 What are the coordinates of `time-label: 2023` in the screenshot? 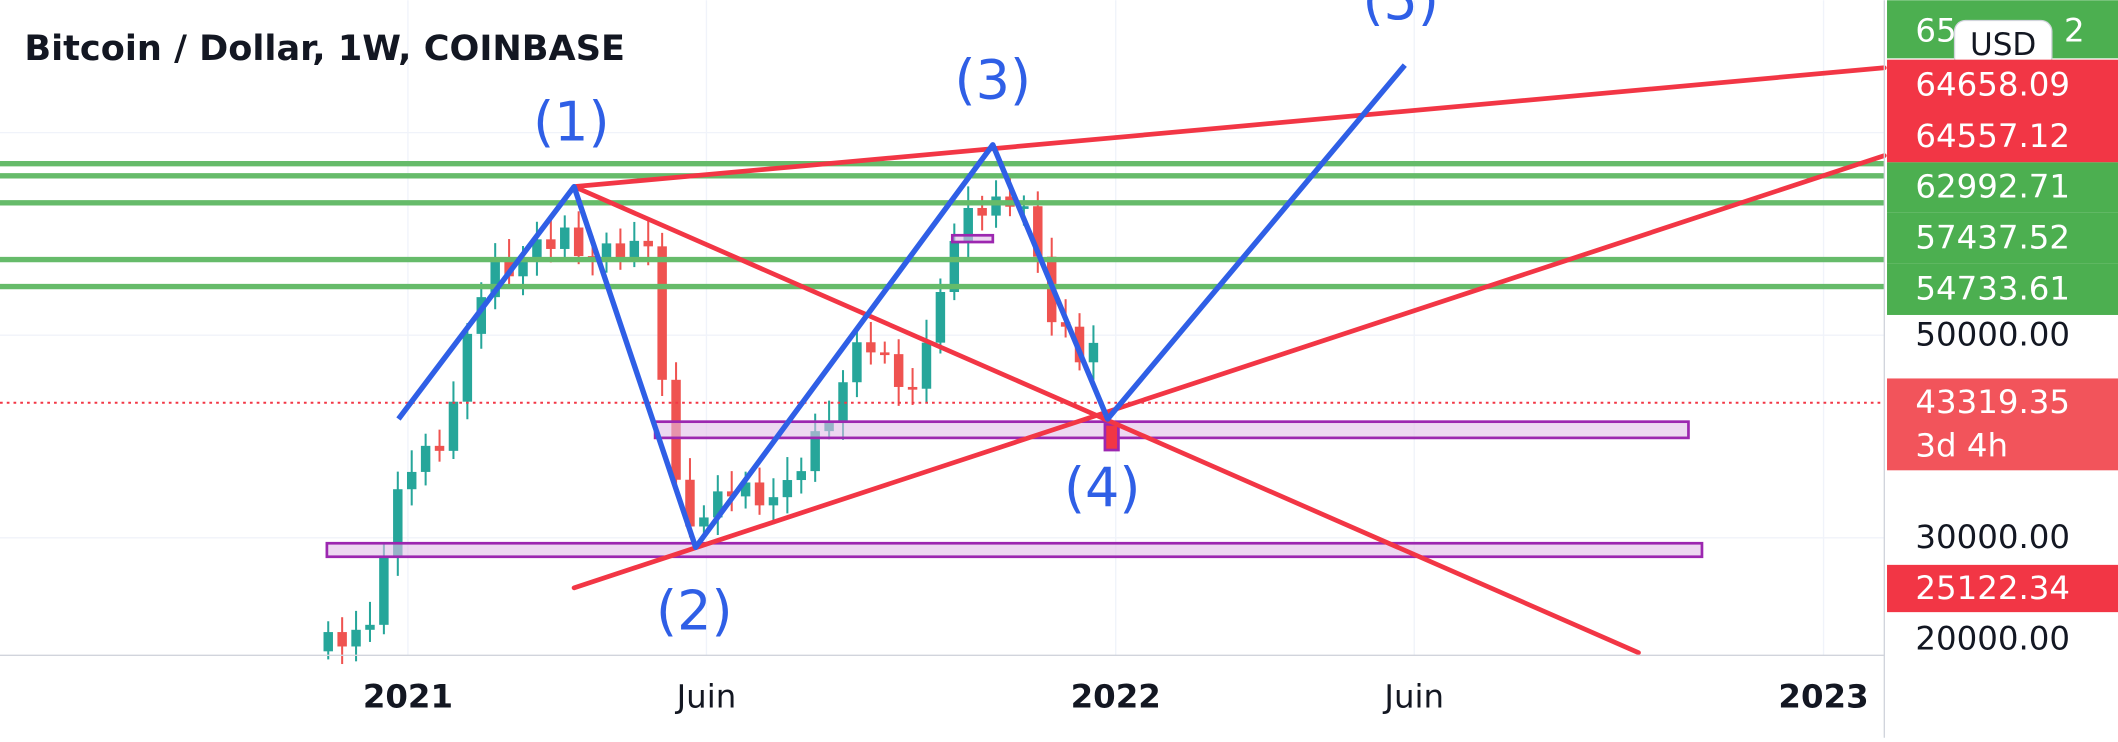 It's located at (1823, 697).